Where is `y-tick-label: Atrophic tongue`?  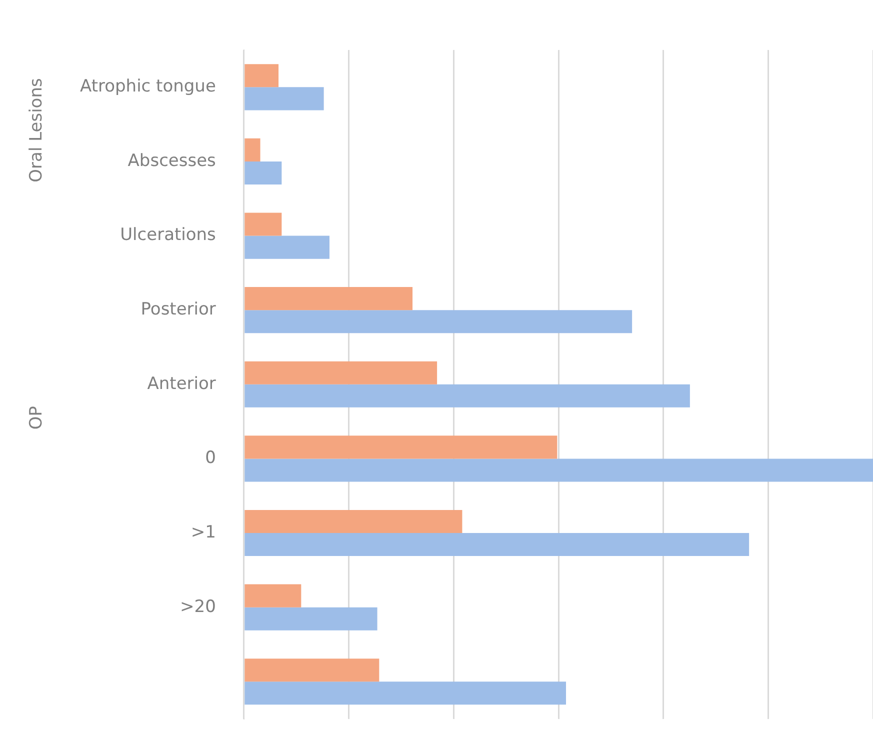 y-tick-label: Atrophic tongue is located at coordinates (148, 86).